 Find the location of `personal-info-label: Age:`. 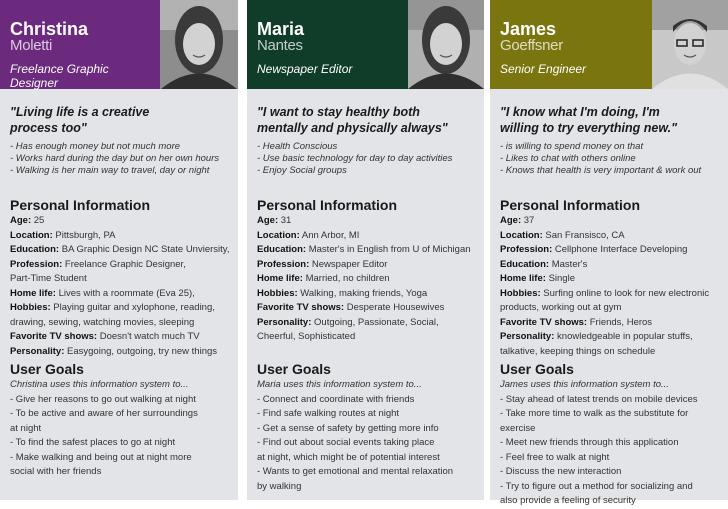

personal-info-label: Age: is located at coordinates (511, 220).